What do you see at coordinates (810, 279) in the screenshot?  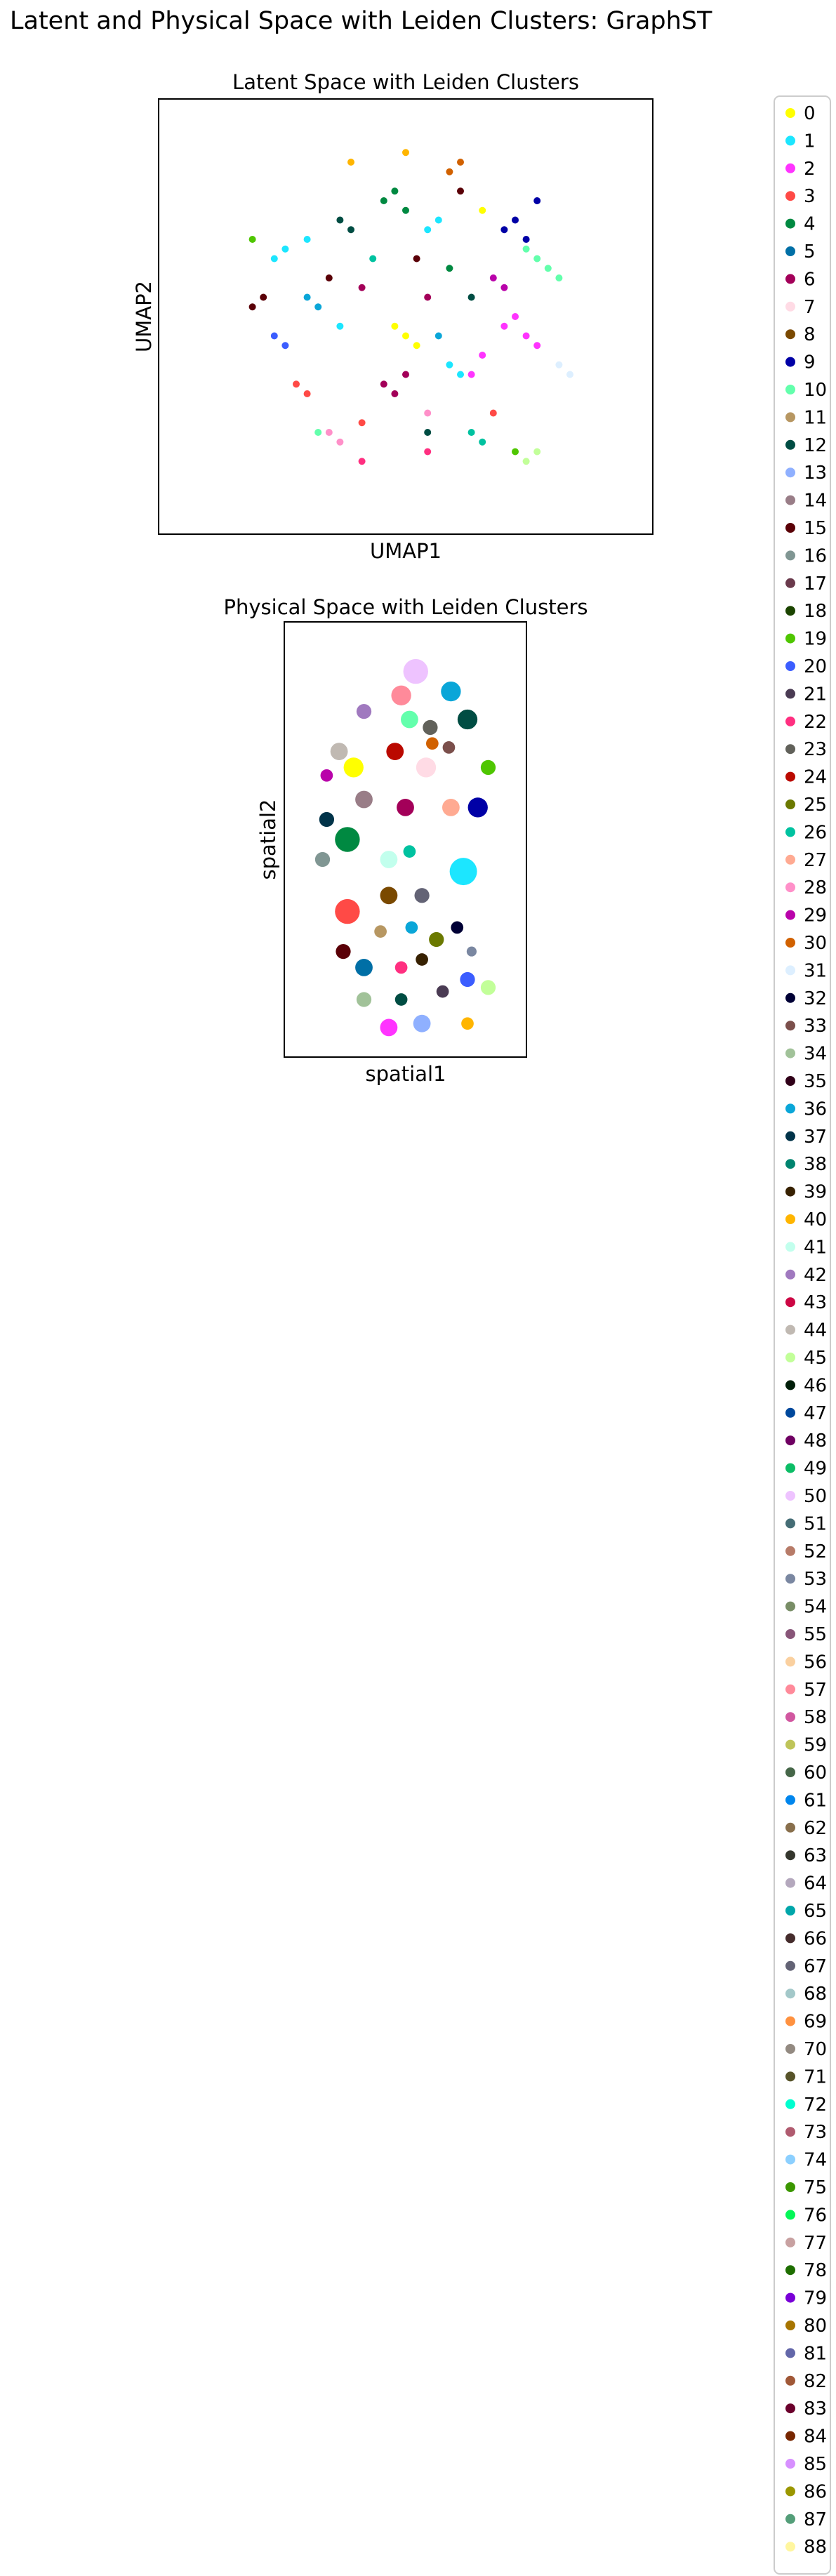 I see `legend-label: 6` at bounding box center [810, 279].